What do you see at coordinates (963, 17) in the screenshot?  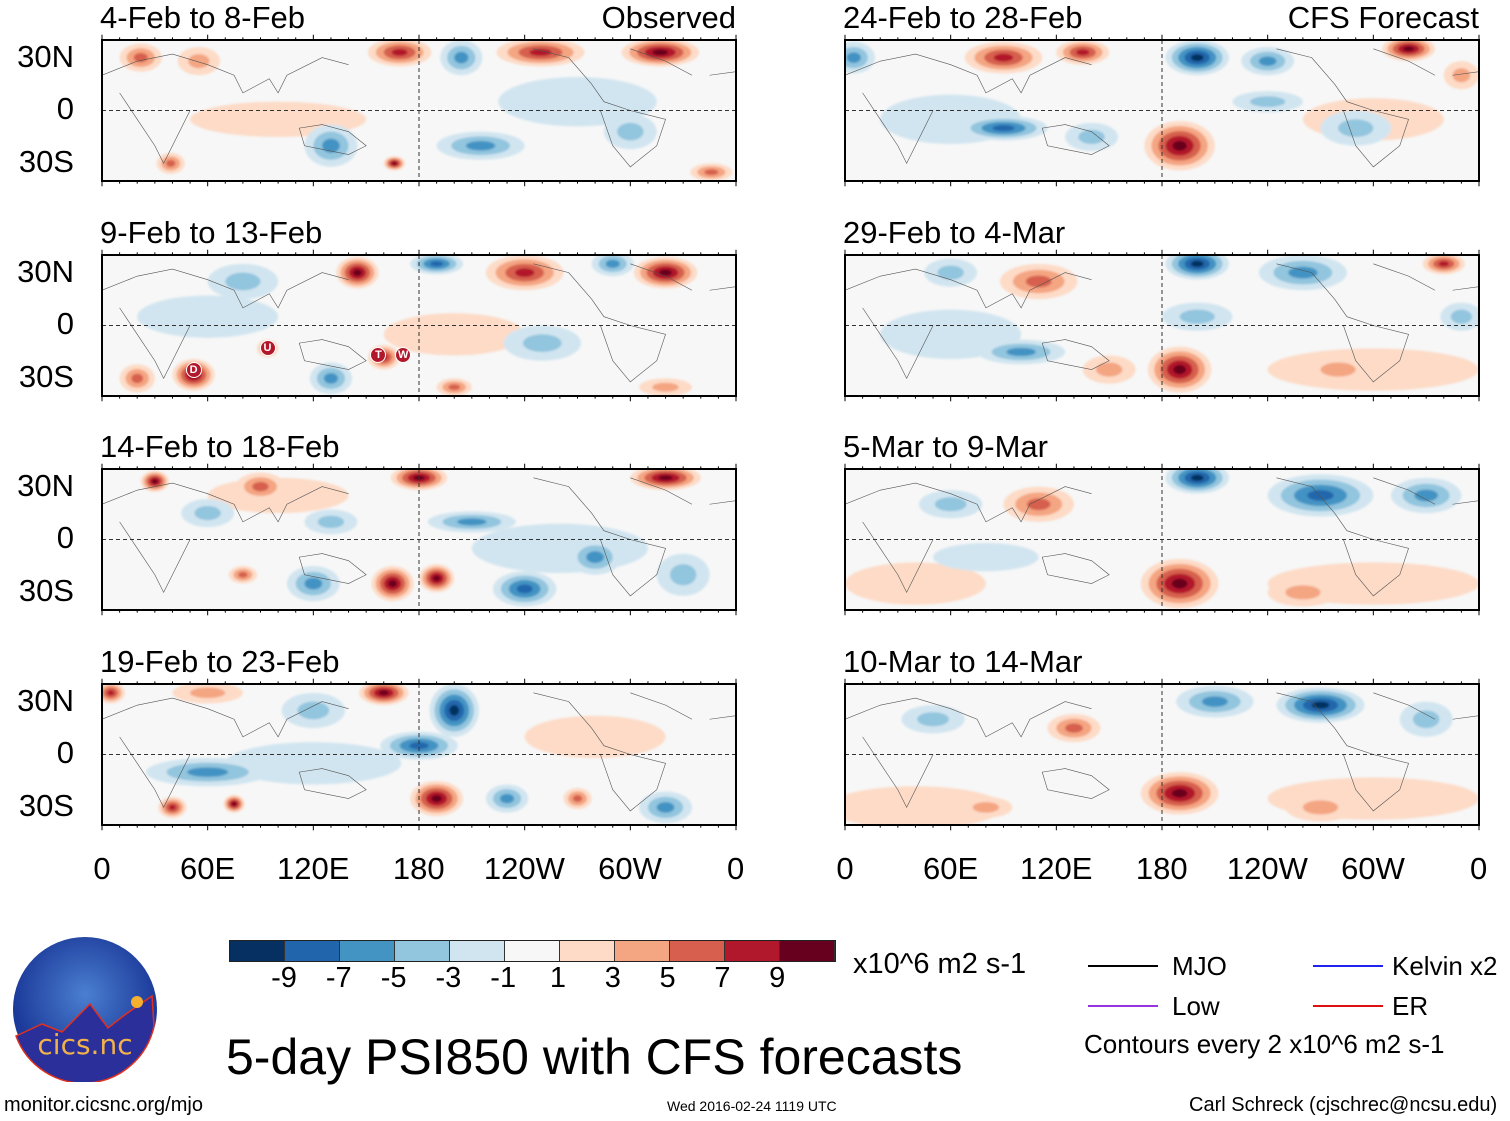 I see `panel-title: 24-Feb to 28-Feb` at bounding box center [963, 17].